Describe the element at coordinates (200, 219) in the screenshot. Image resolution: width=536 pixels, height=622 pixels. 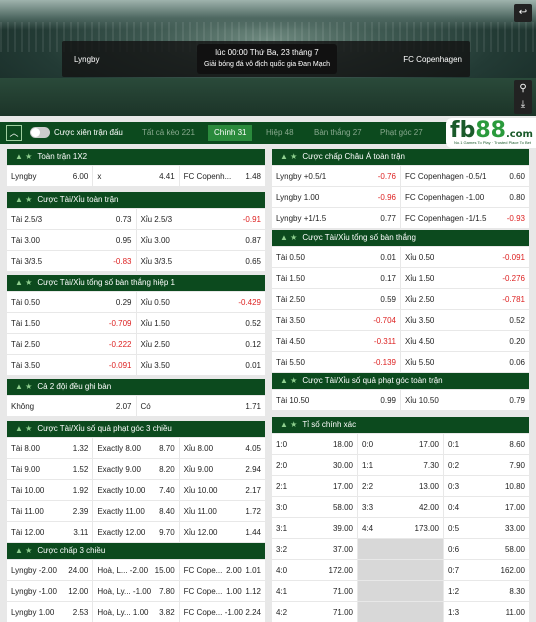
I see `odds-cell: Xỉu 2.5/3 -0.91` at that location.